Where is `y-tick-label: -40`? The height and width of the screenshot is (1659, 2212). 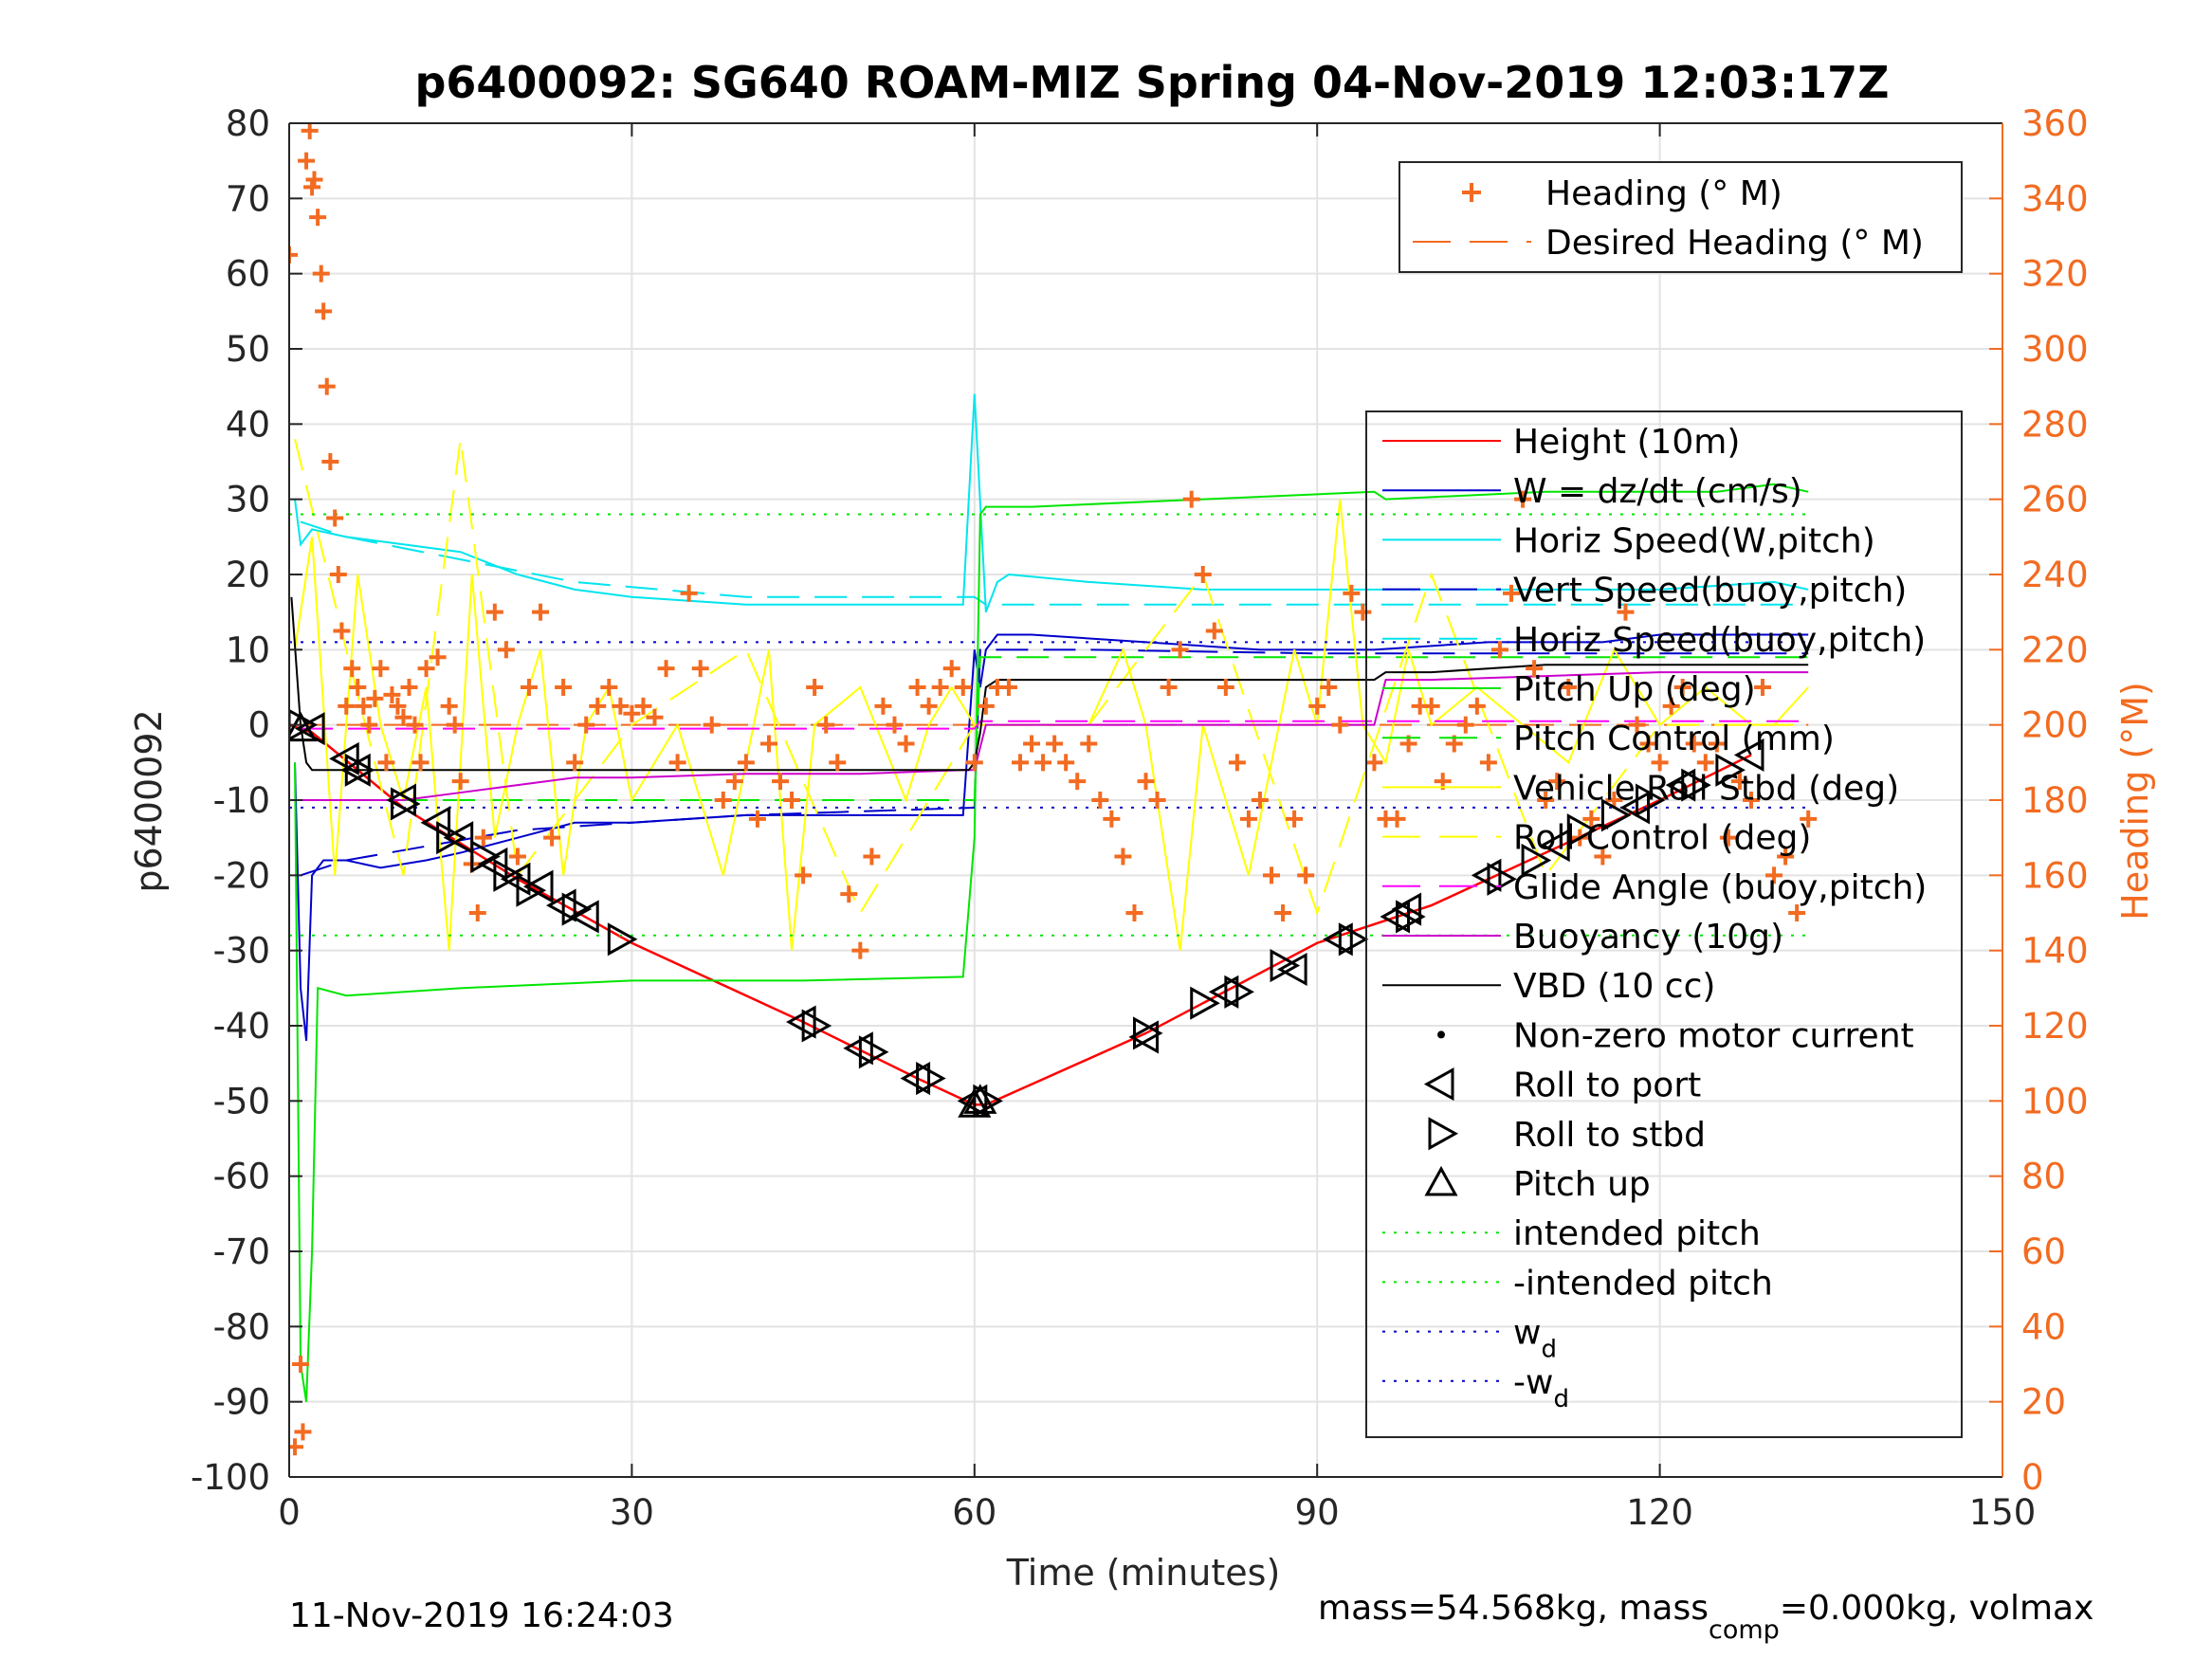 y-tick-label: -40 is located at coordinates (241, 1026).